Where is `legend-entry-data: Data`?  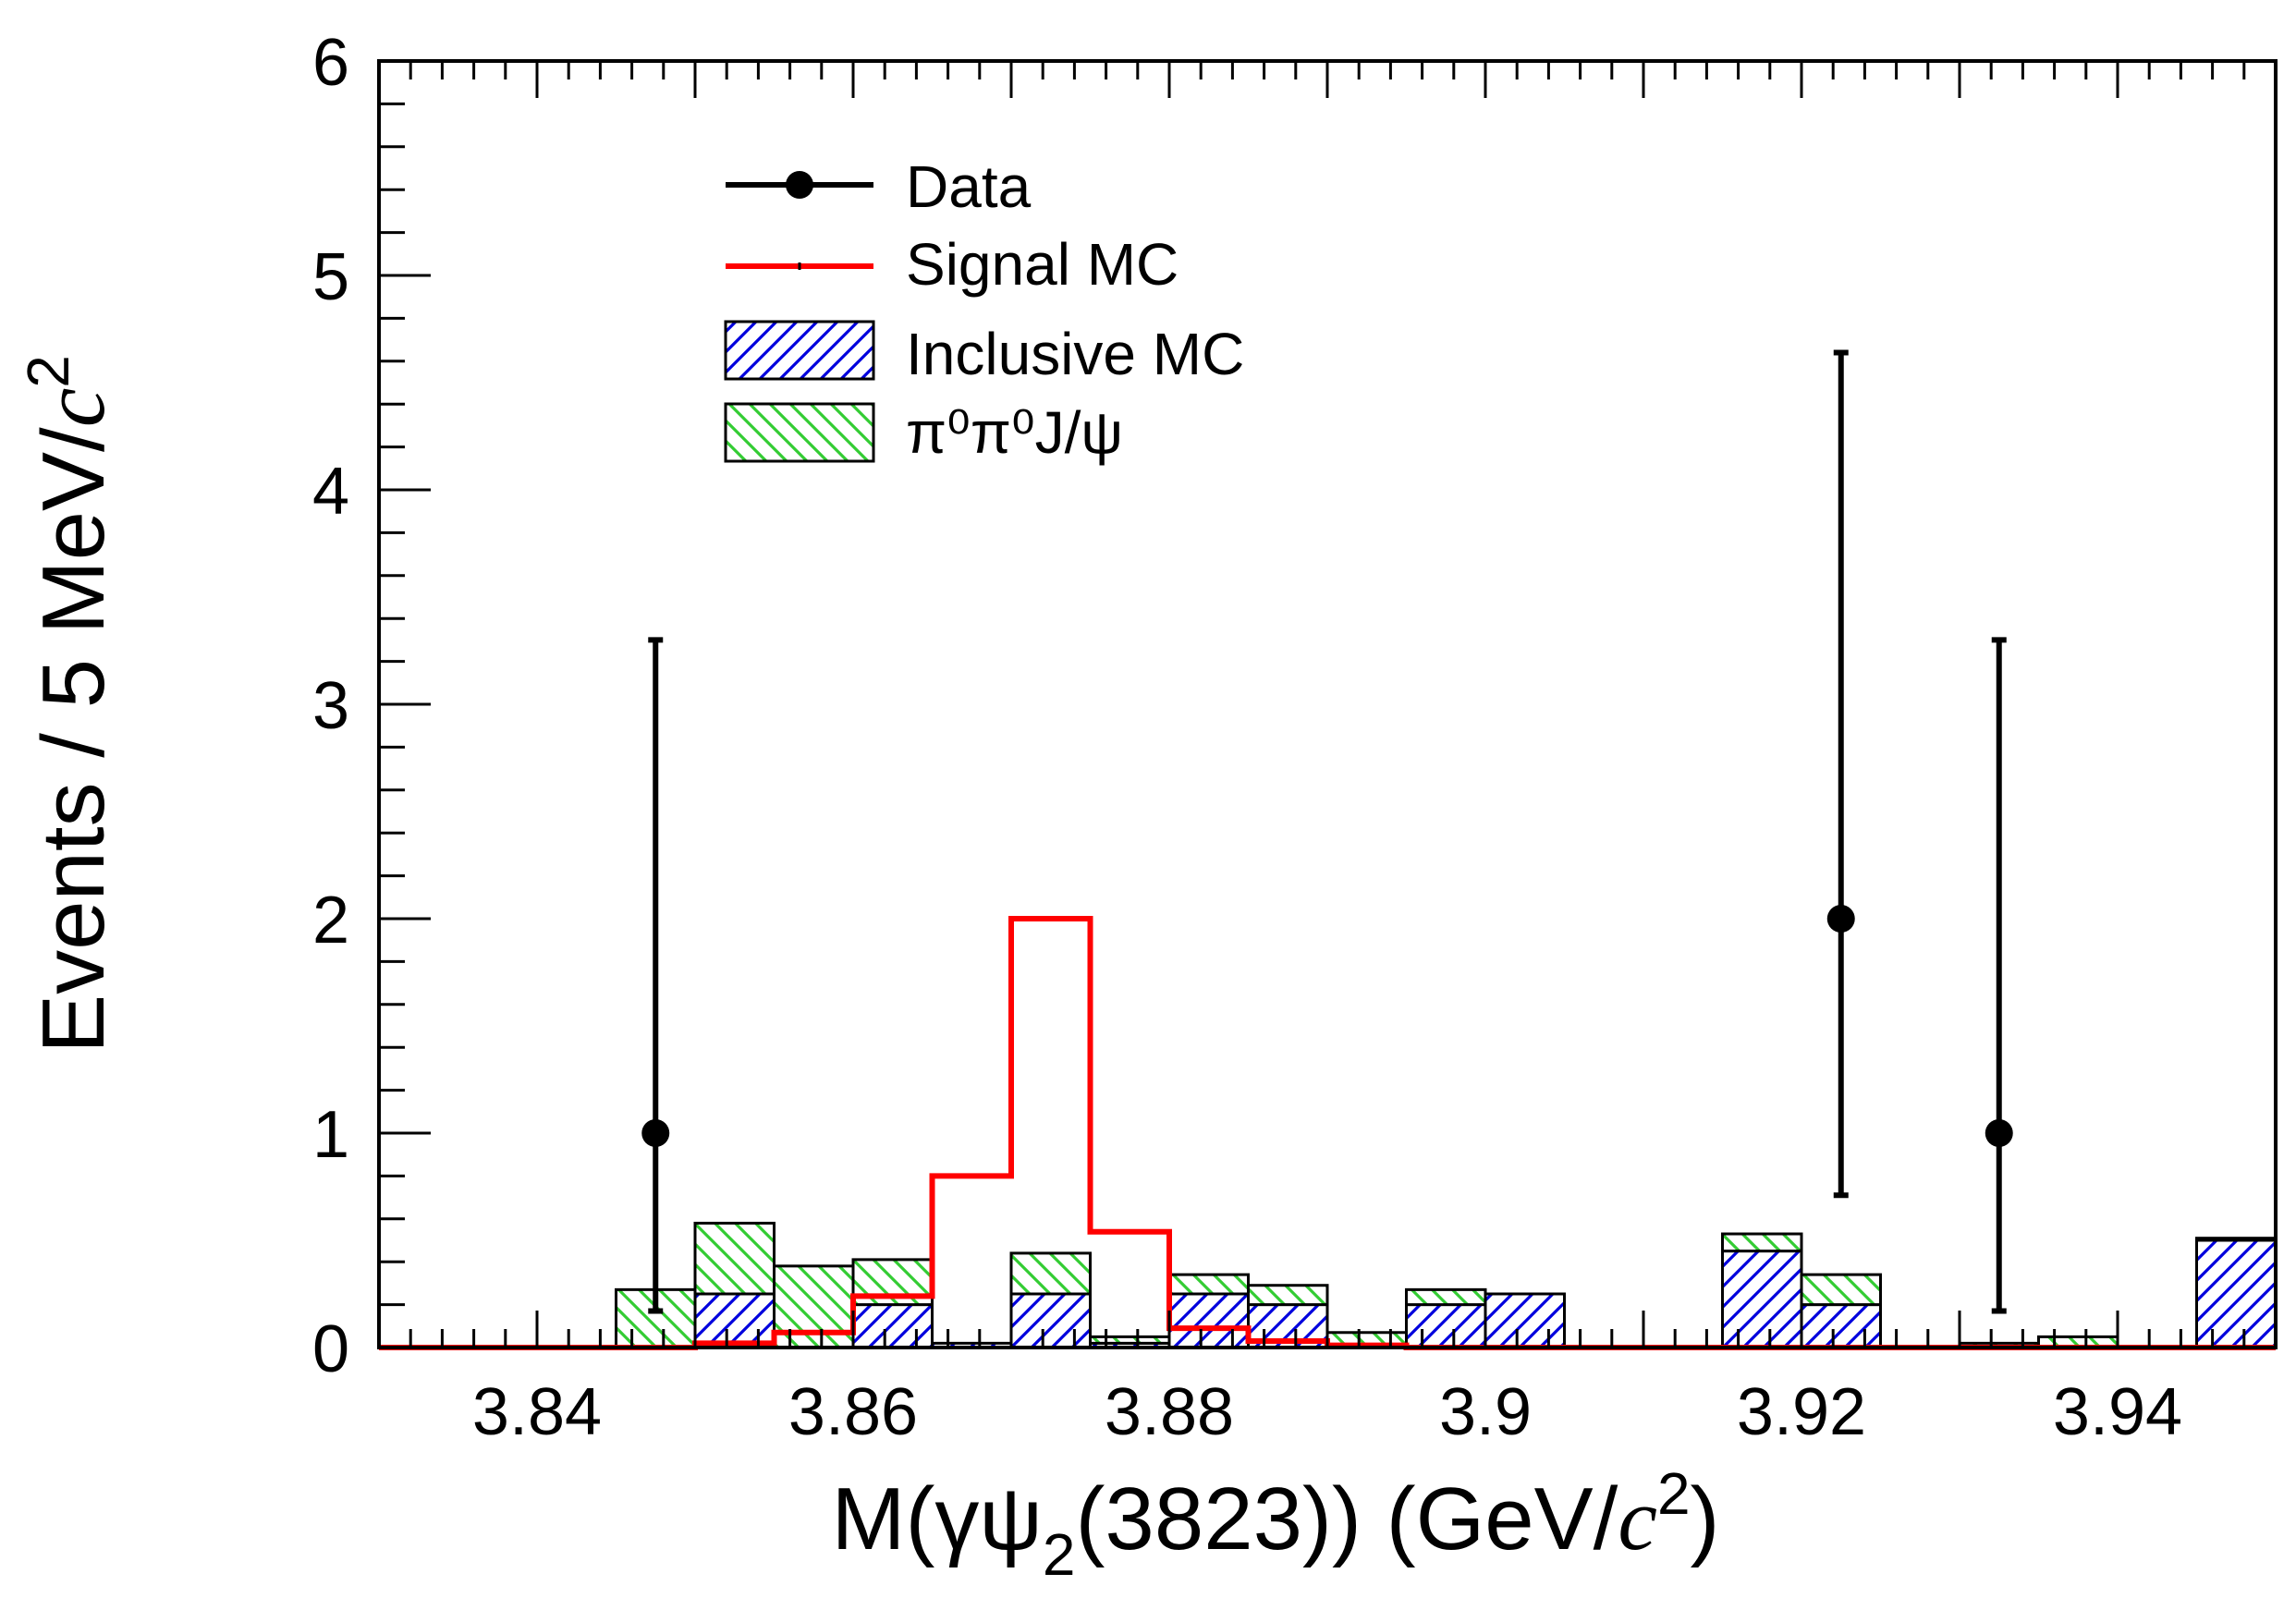
legend-entry-data: Data is located at coordinates (879, 187).